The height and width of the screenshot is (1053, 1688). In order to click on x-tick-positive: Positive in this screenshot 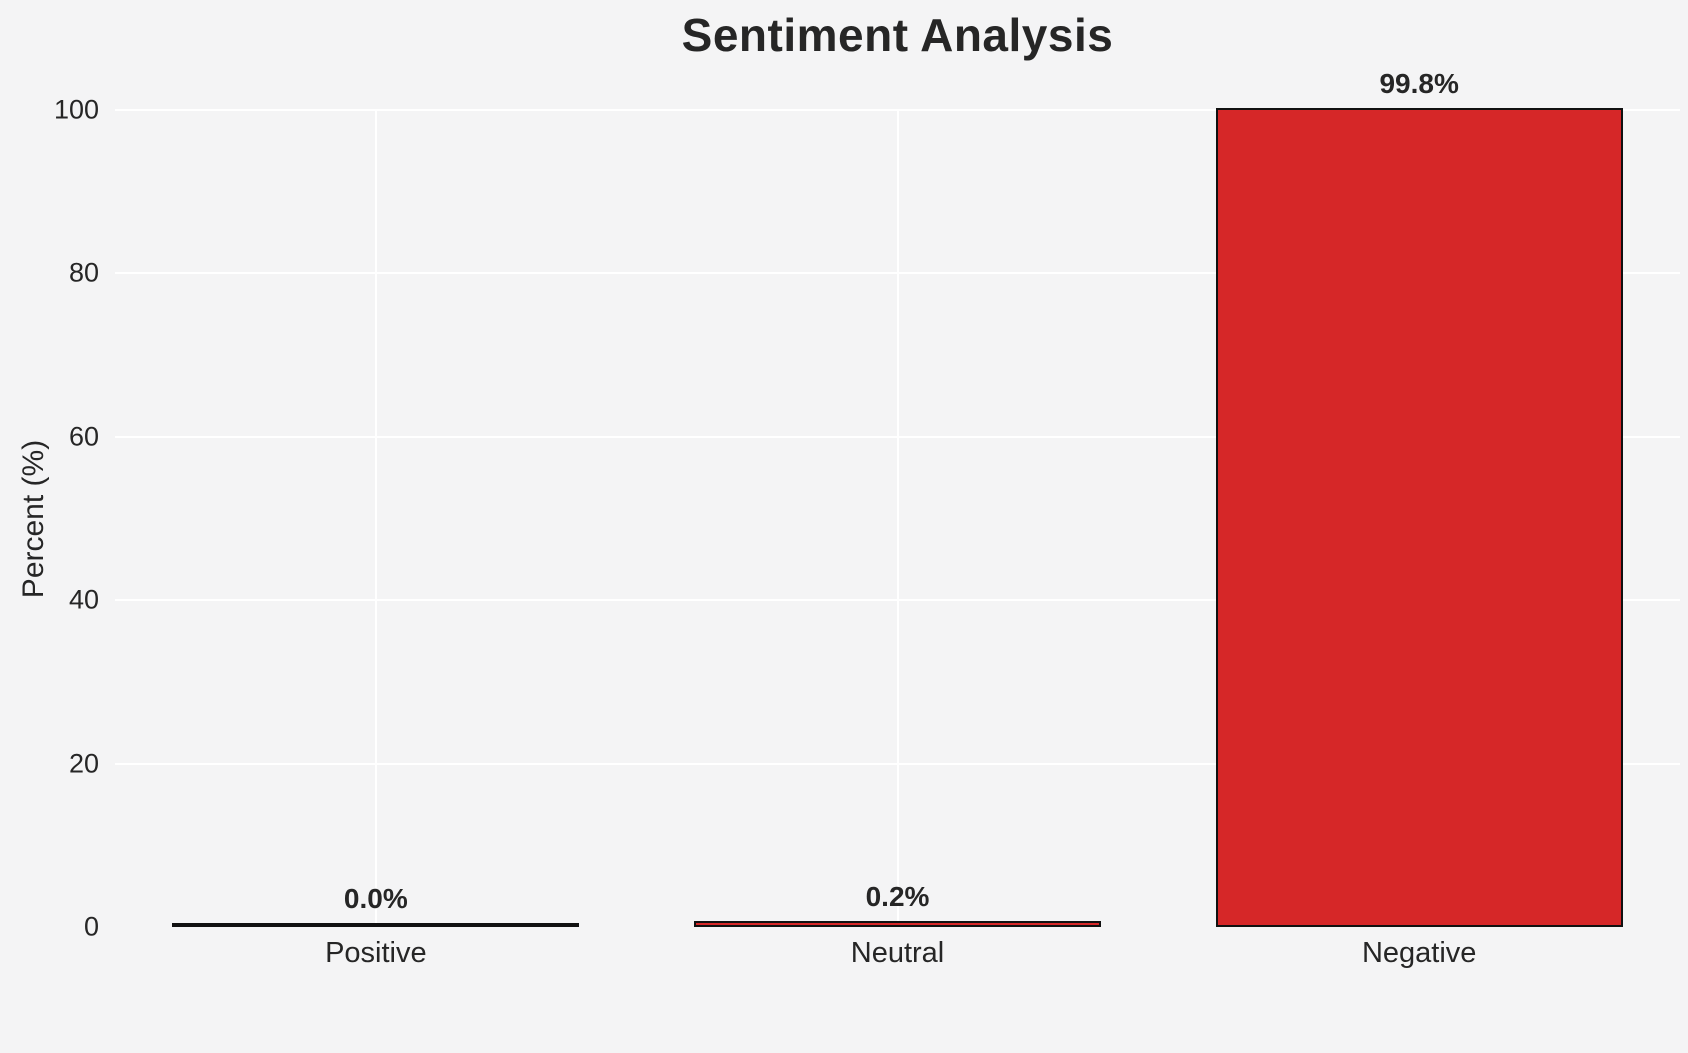, I will do `click(376, 953)`.